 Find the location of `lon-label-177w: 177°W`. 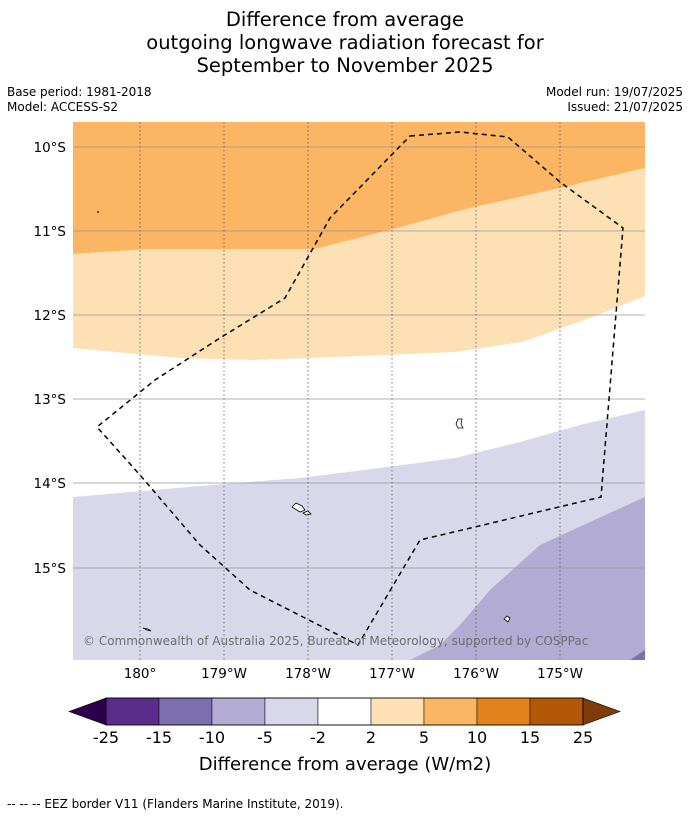

lon-label-177w: 177°W is located at coordinates (392, 674).